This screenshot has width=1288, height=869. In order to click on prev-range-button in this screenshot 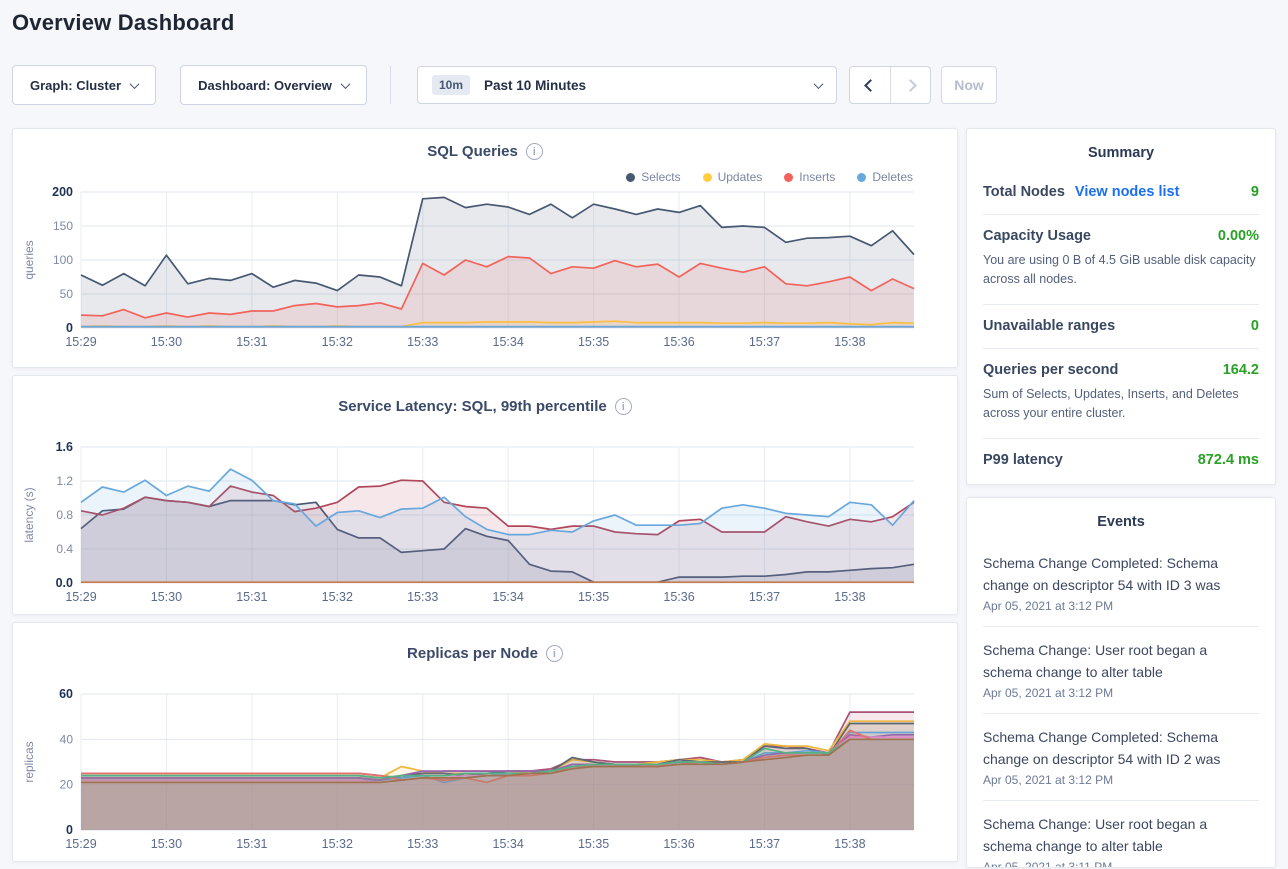, I will do `click(870, 85)`.